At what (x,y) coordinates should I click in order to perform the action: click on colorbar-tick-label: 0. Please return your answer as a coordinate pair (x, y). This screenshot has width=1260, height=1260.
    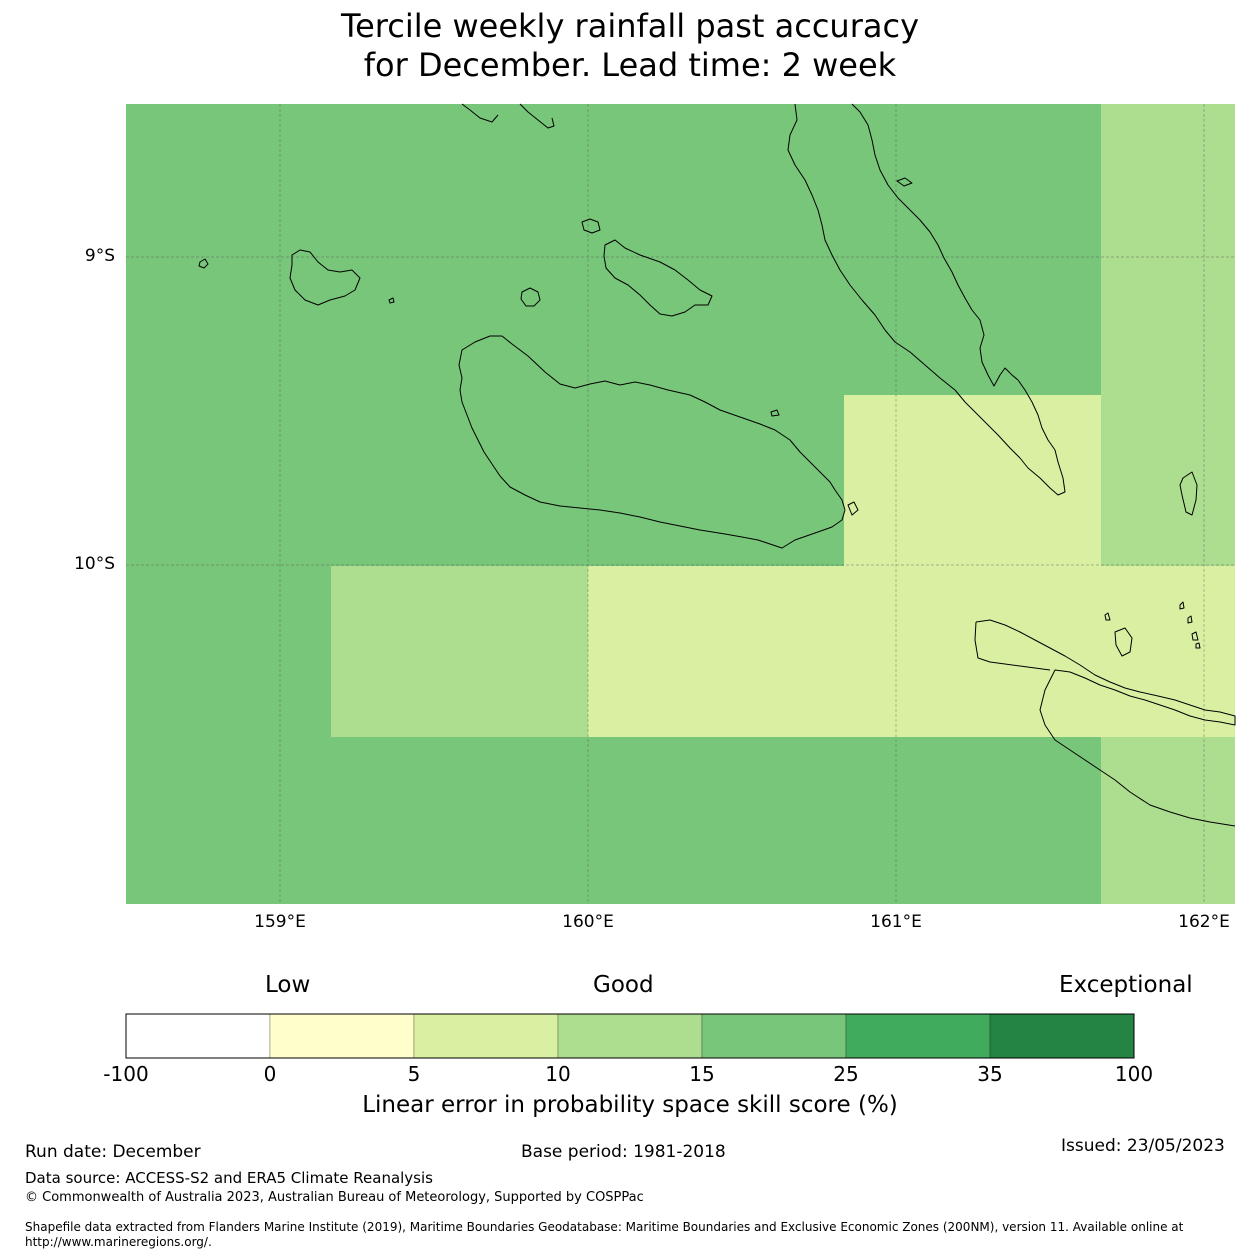
    Looking at the image, I should click on (270, 1074).